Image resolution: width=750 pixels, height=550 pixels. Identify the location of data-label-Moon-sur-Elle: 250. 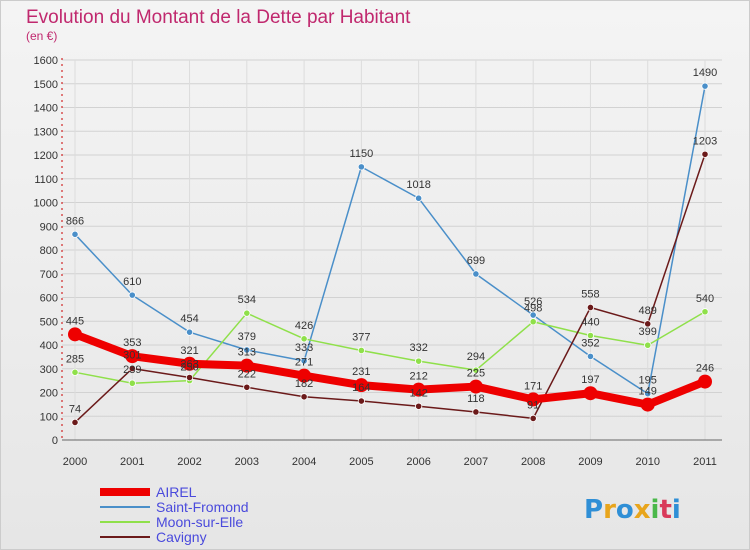
(189, 368).